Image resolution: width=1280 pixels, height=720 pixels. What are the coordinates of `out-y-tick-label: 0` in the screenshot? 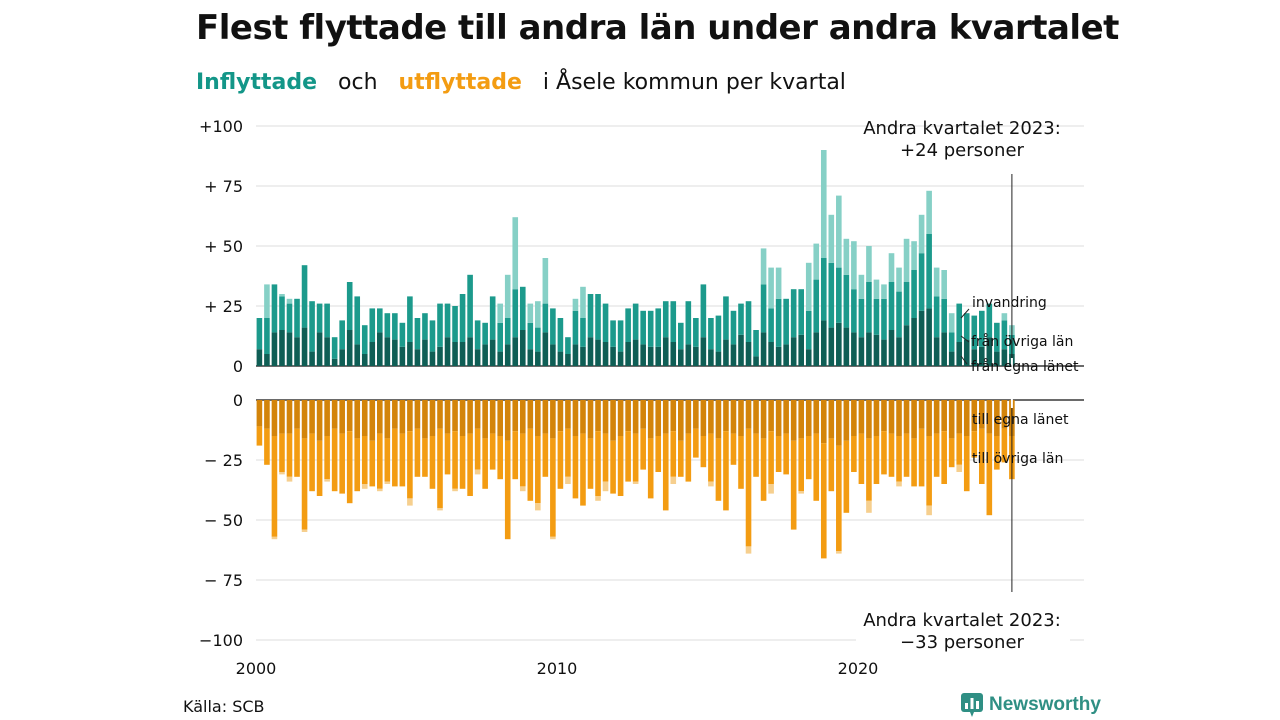 It's located at (238, 400).